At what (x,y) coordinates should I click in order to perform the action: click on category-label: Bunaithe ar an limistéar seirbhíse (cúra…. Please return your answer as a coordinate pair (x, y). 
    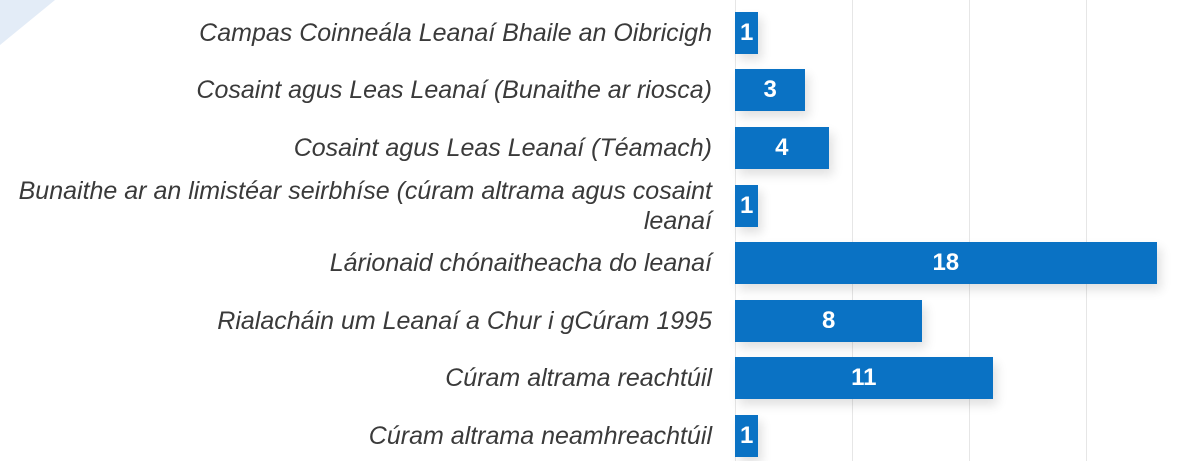
    Looking at the image, I should click on (365, 205).